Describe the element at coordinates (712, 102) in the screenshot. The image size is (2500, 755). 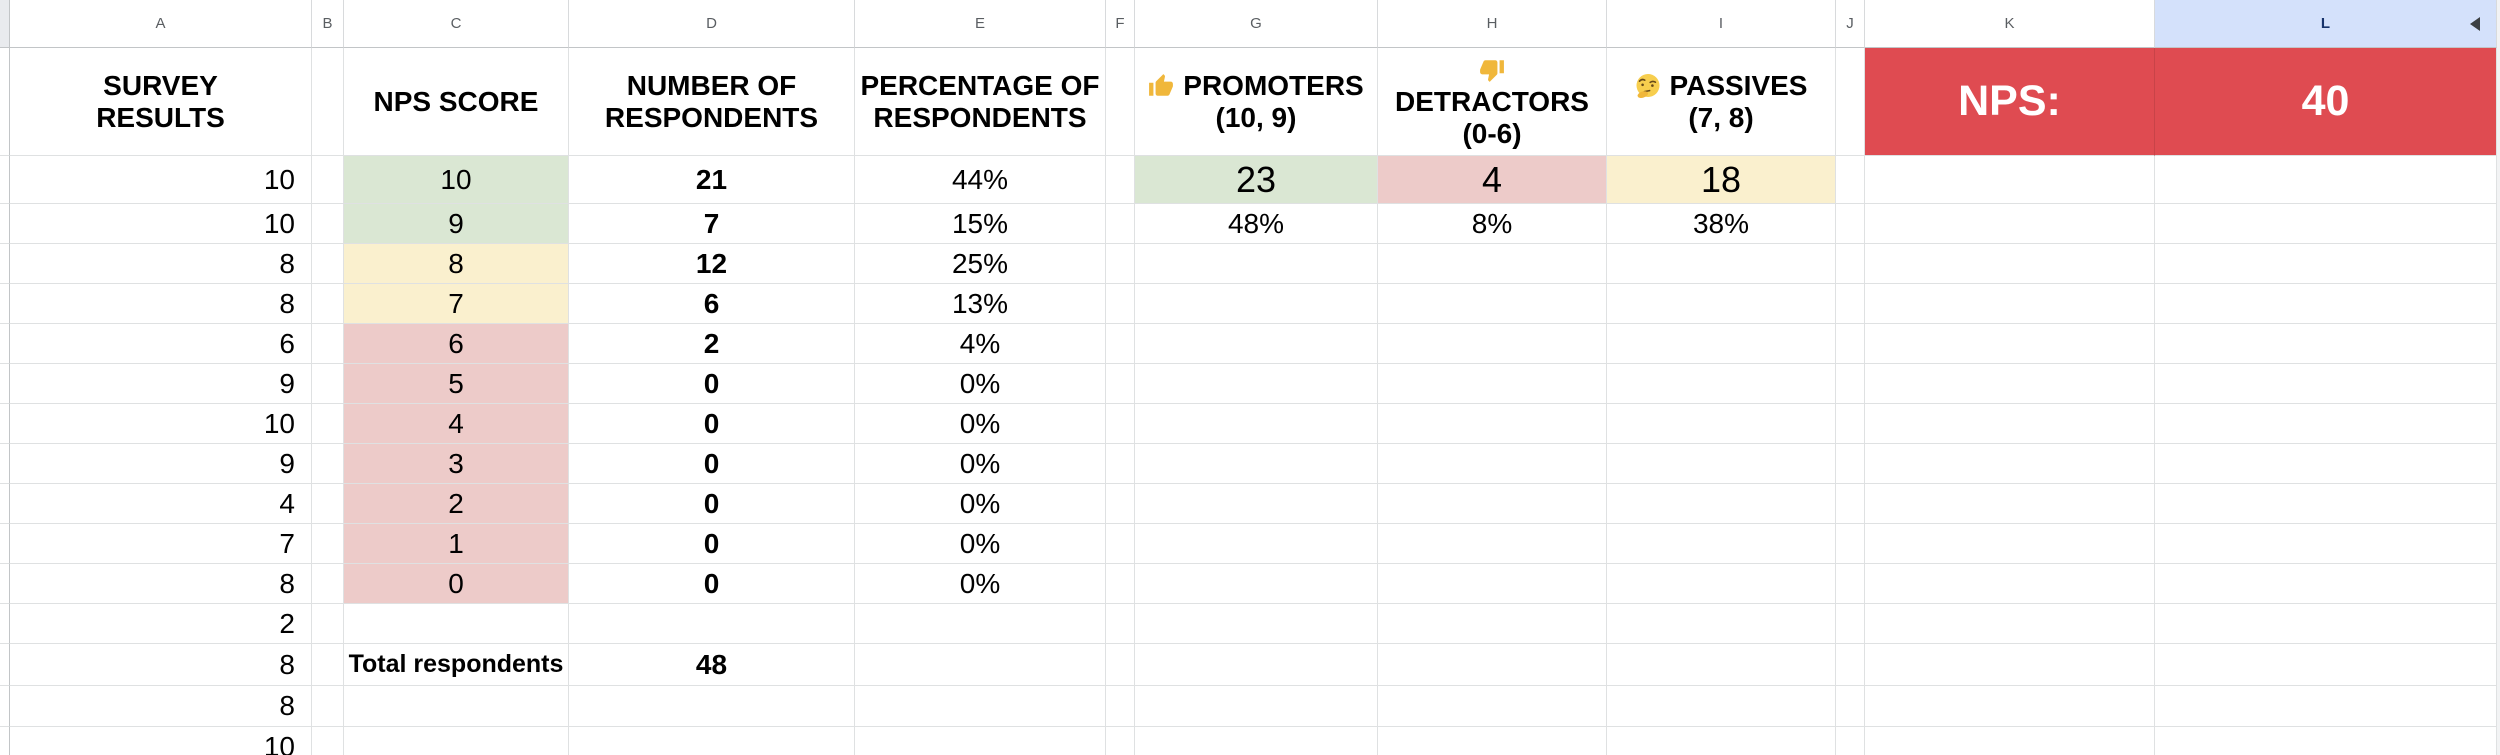
I see `number-of-respondents-header-cell: NUMBER OF RESPONDENTS` at that location.